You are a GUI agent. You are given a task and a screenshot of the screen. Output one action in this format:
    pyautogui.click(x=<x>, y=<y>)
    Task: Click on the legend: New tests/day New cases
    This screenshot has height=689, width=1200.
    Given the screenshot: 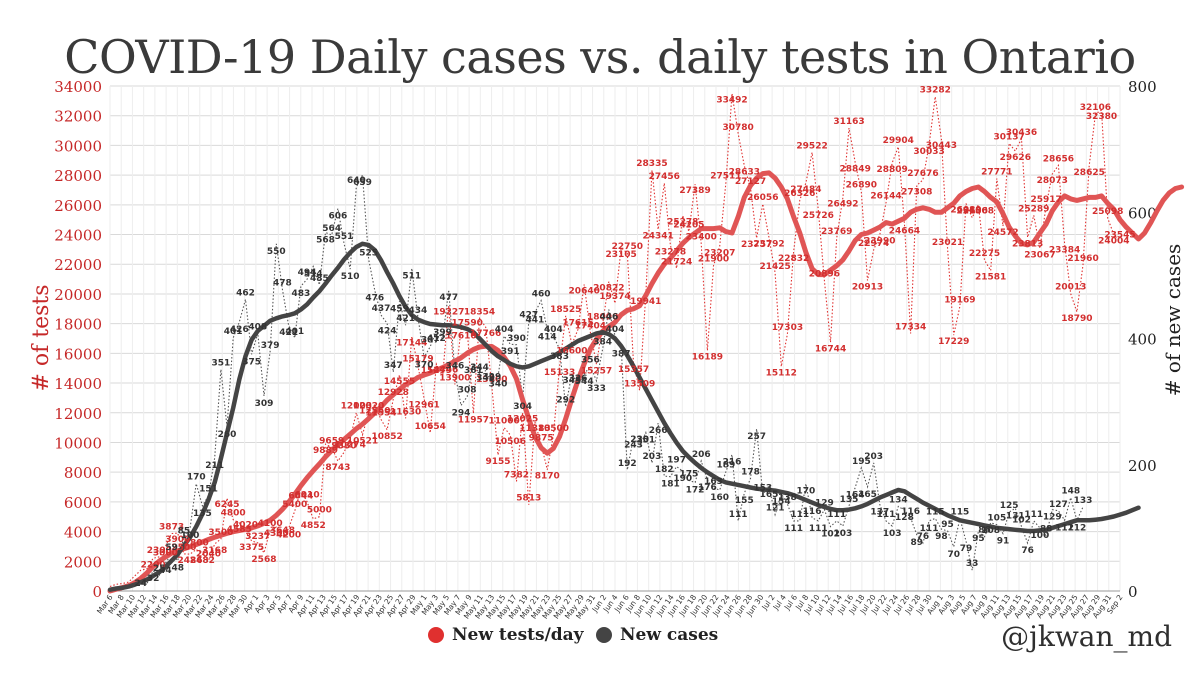 What is the action you would take?
    pyautogui.click(x=600, y=638)
    